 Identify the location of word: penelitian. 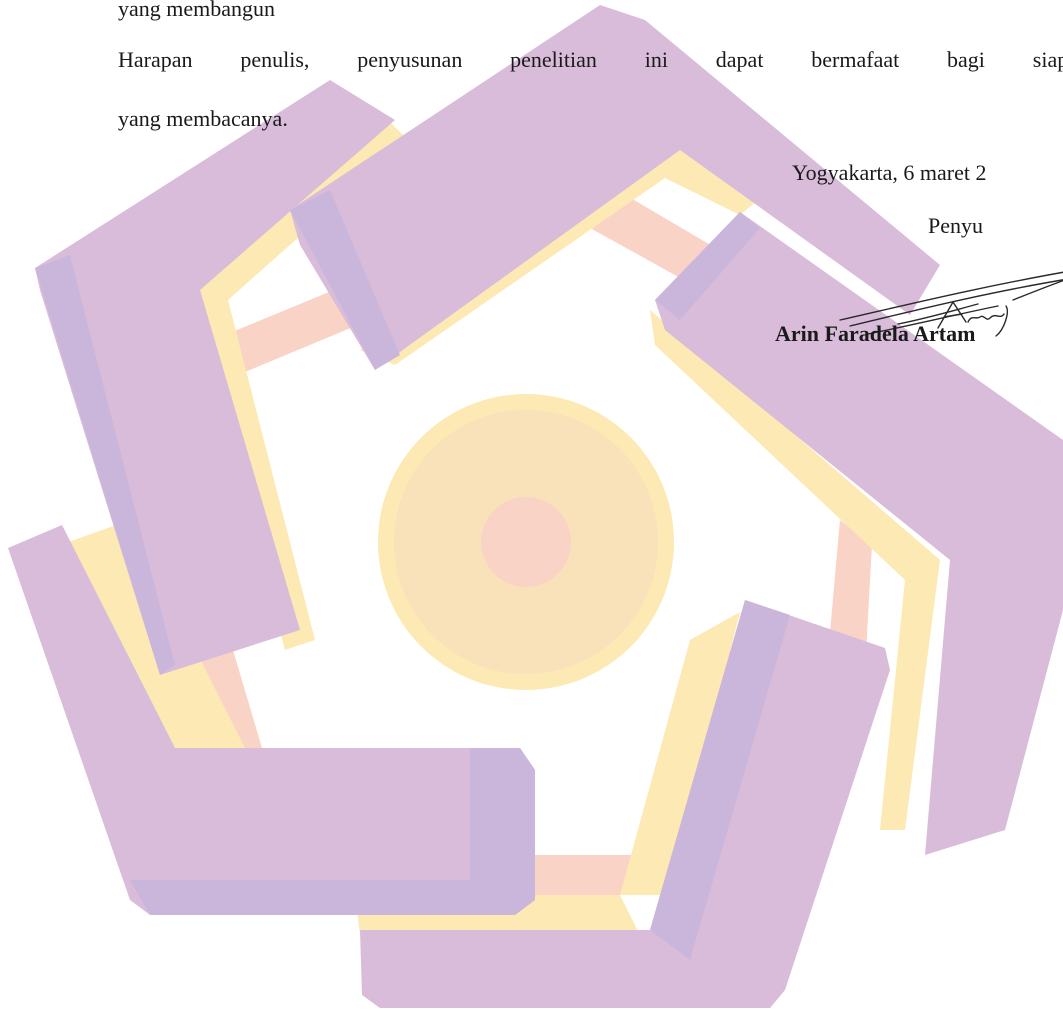
(553, 59).